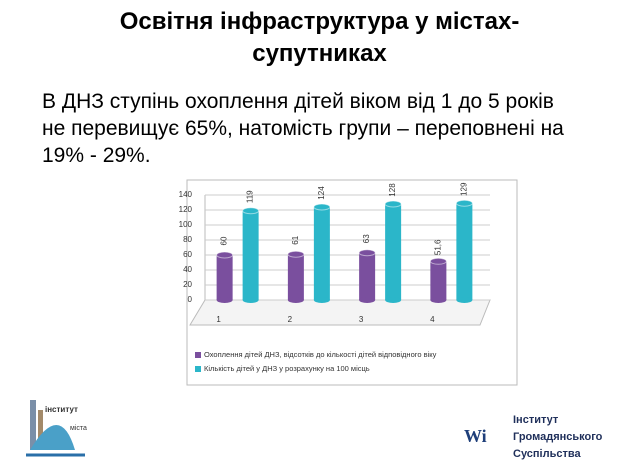 This screenshot has height=469, width=639. Describe the element at coordinates (218, 319) in the screenshot. I see `x-tick-label: 1` at that location.